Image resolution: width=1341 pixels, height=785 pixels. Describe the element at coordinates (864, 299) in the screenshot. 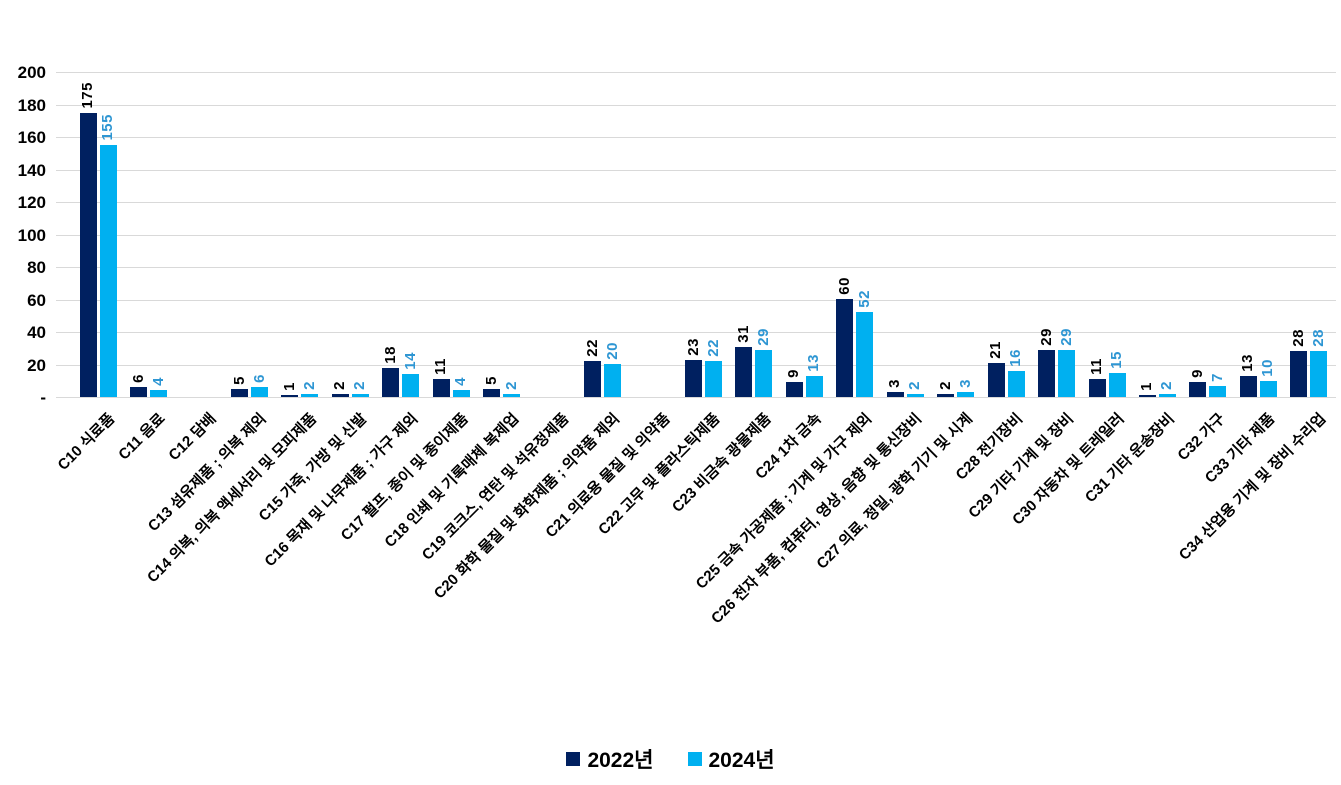

I see `value-label-2024-c25: 52` at that location.